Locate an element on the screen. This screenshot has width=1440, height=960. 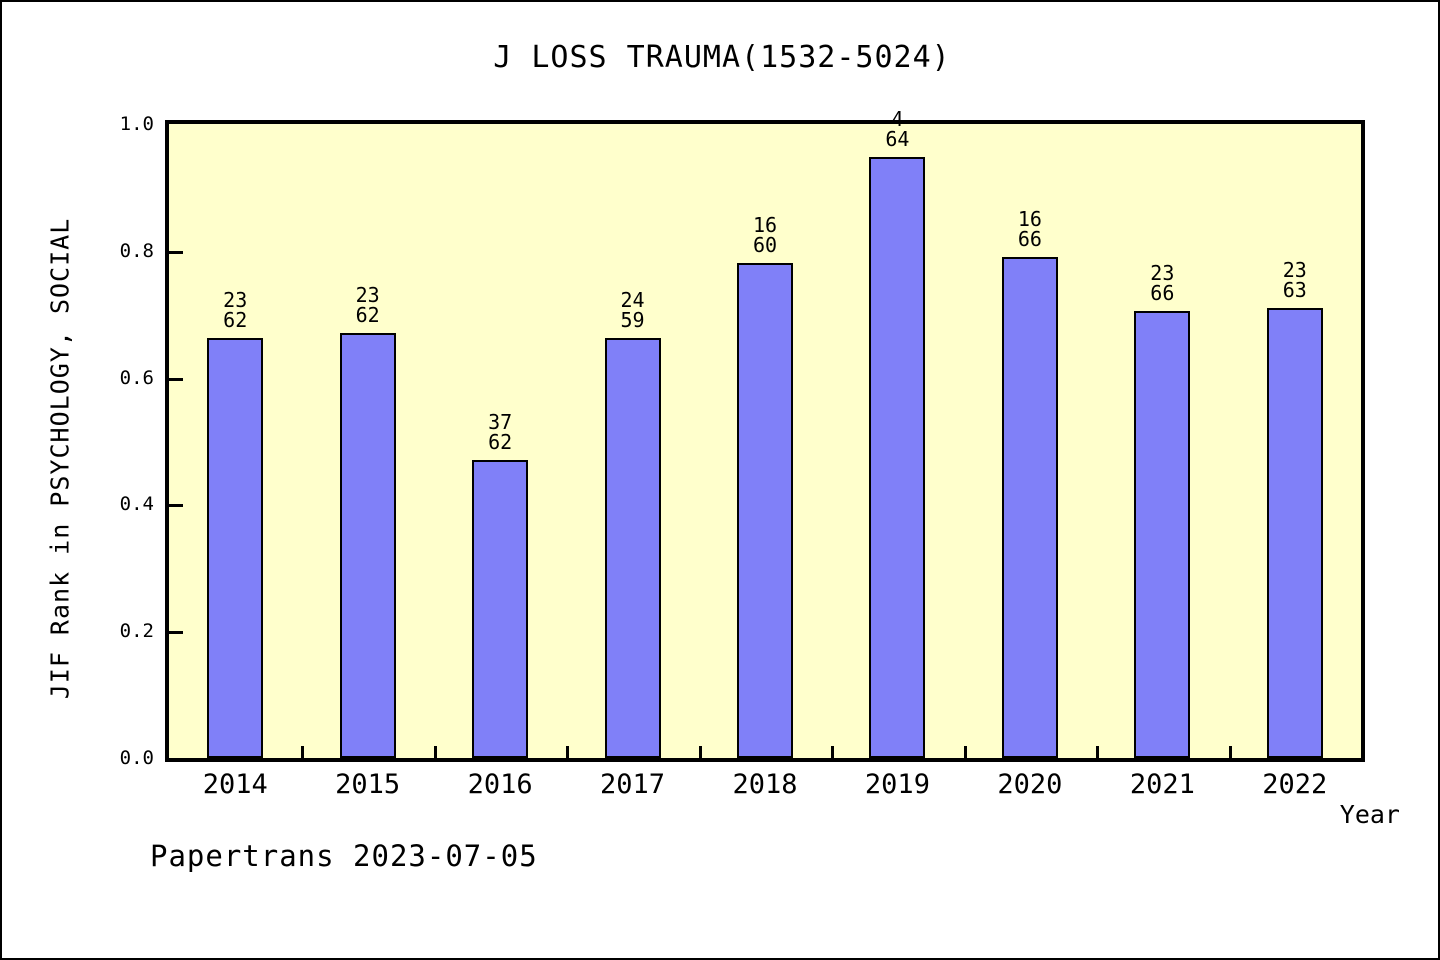
footer-note: Papertrans 2023-07-05 is located at coordinates (344, 856).